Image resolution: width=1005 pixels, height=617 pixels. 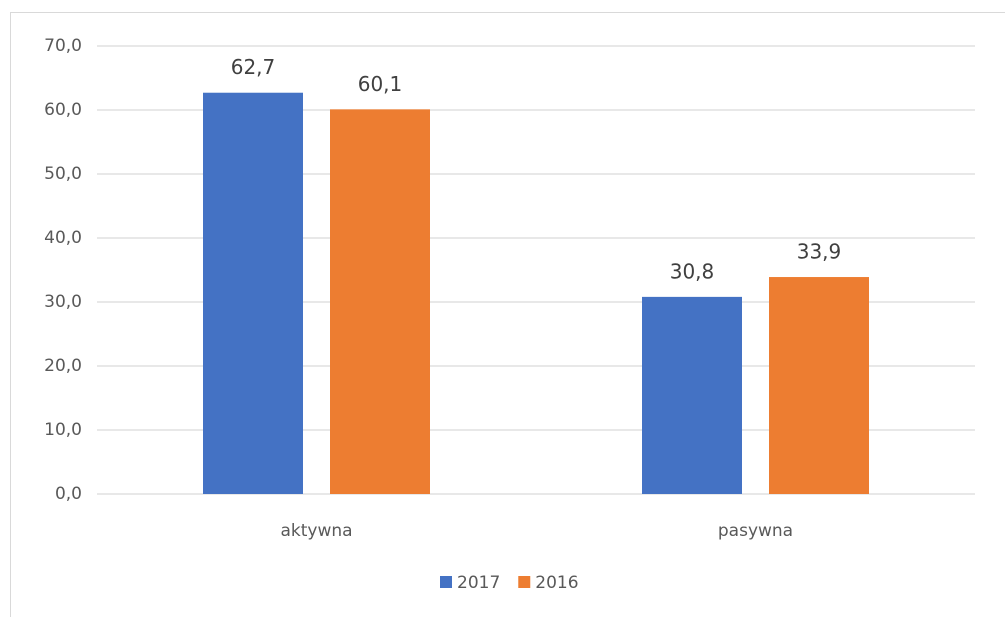 I want to click on y-tick-label: 70,0, so click(x=63, y=46).